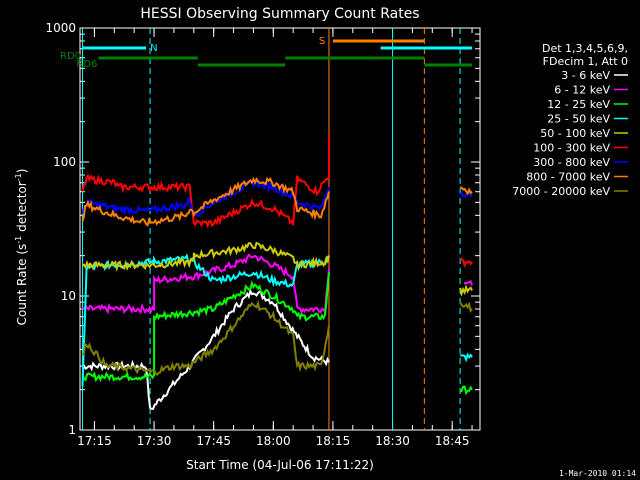  I want to click on flag-label-n: N, so click(153, 48).